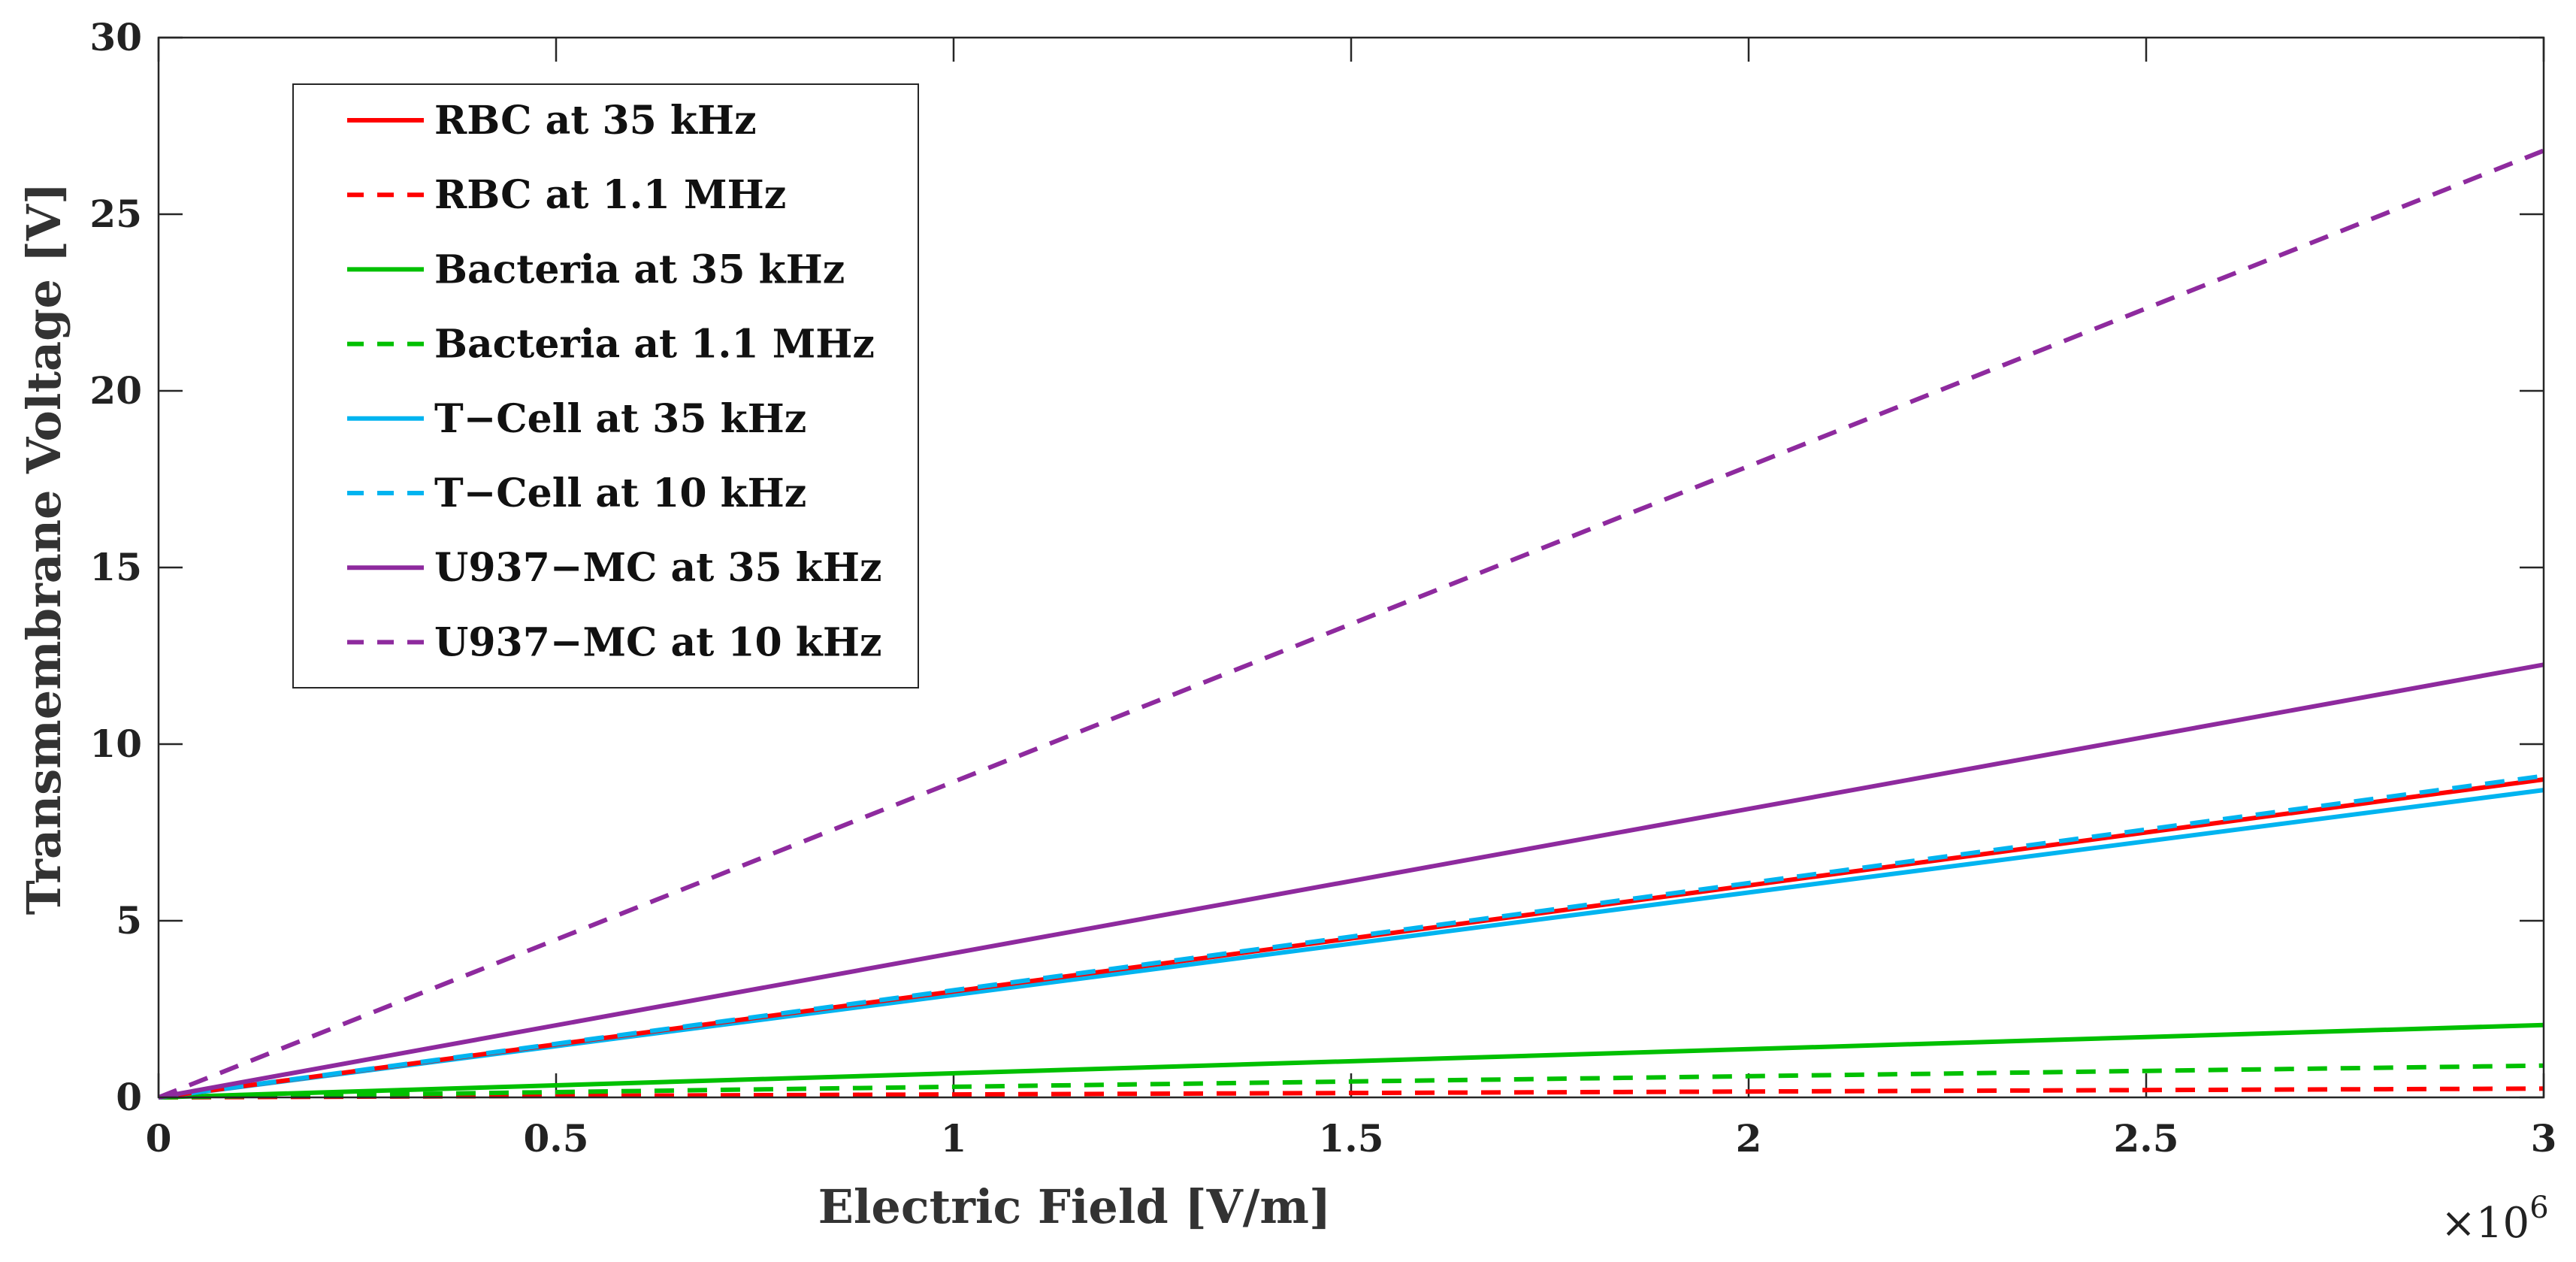 This screenshot has height=1262, width=2576. I want to click on y-tick-label: 5, so click(129, 920).